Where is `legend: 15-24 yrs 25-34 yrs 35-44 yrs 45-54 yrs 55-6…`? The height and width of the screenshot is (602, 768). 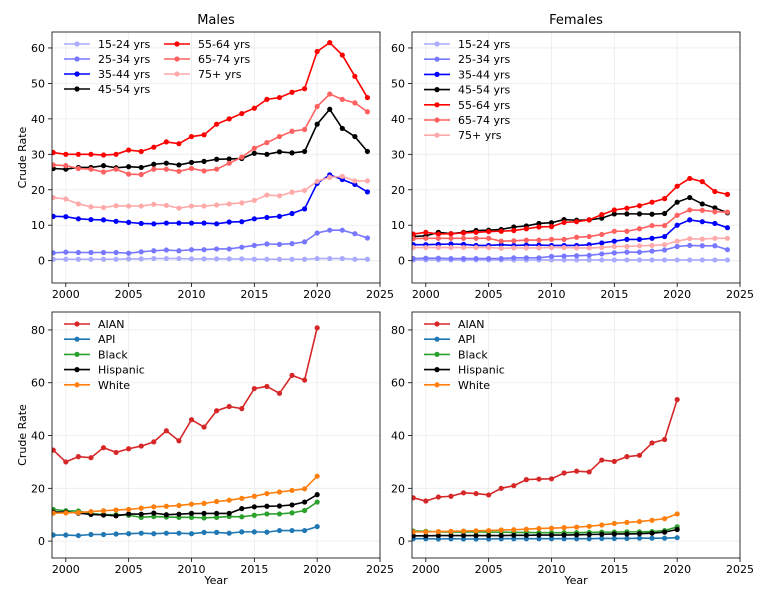 legend: 15-24 yrs 25-34 yrs 35-44 yrs 45-54 yrs 55-6… is located at coordinates (157, 67).